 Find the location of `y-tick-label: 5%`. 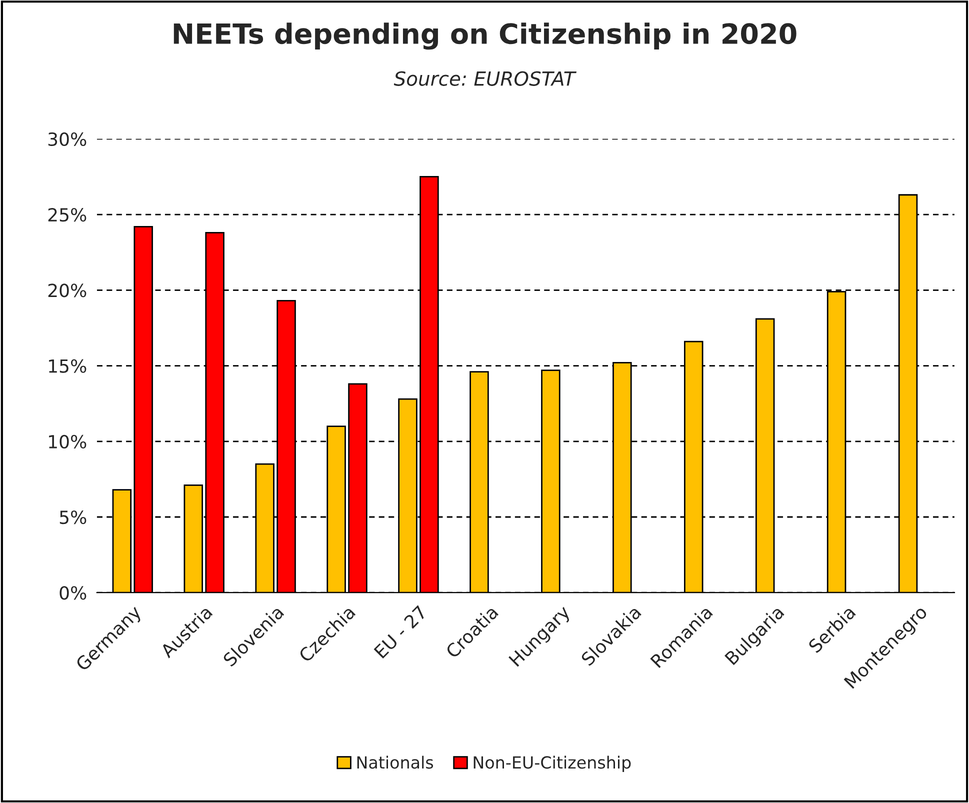

y-tick-label: 5% is located at coordinates (73, 517).